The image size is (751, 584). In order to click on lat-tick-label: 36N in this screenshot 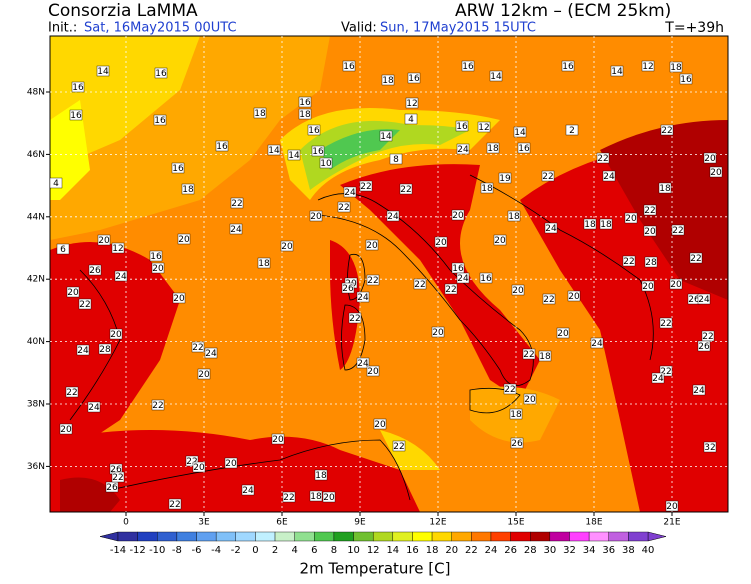, I will do `click(36, 467)`.